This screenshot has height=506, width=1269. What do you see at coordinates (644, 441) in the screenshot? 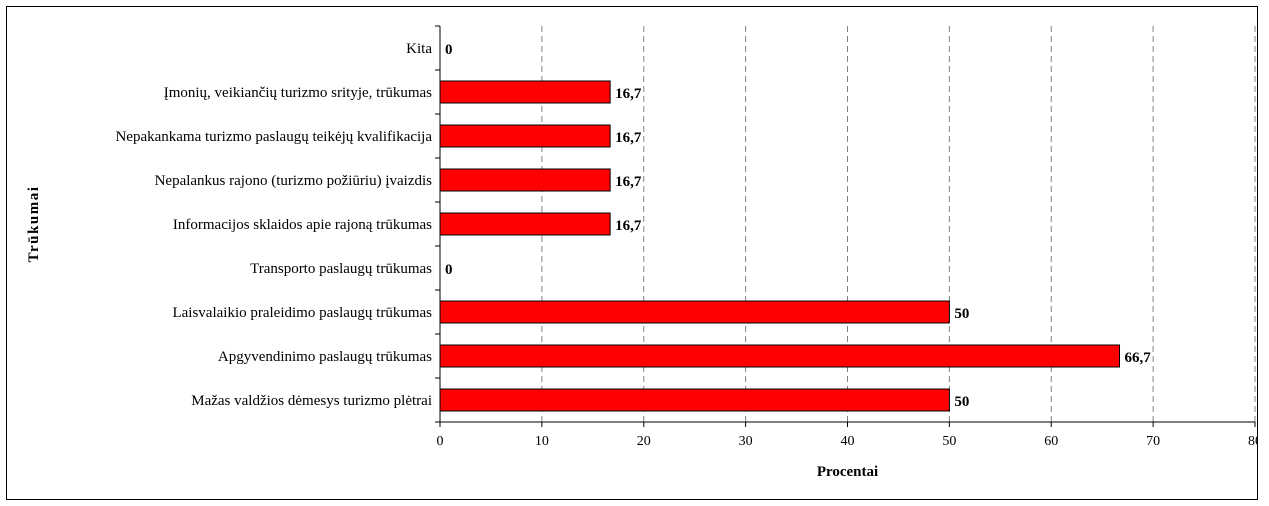
I see `x-tick-label: 20` at bounding box center [644, 441].